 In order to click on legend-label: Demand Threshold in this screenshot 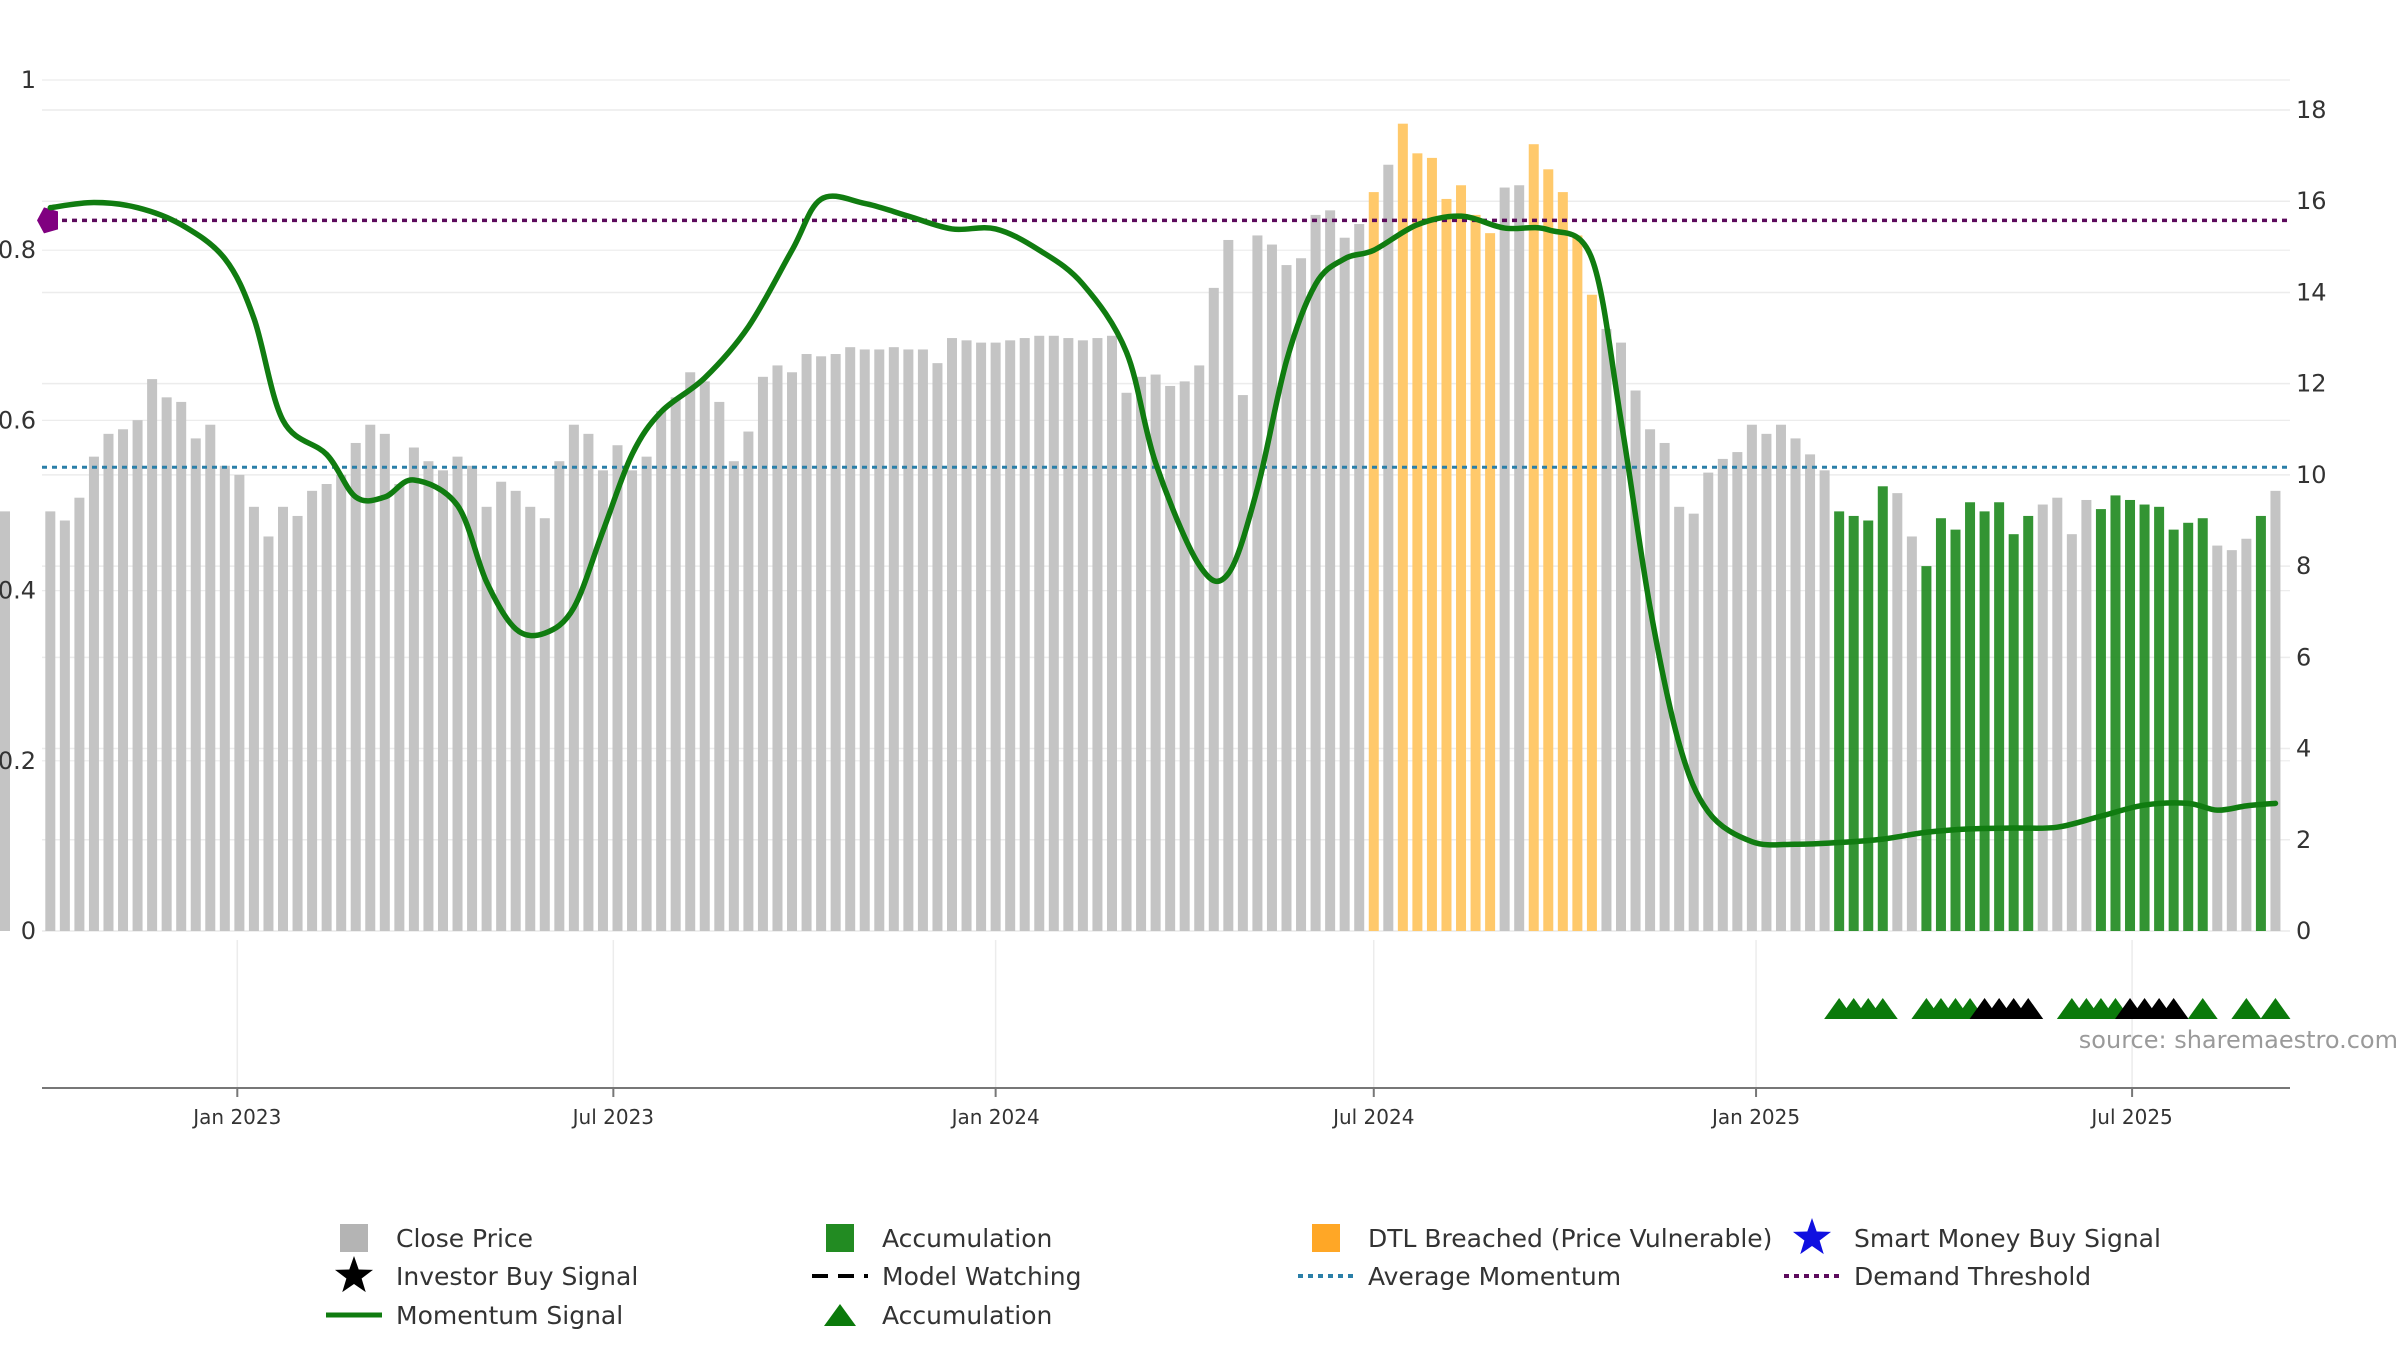, I will do `click(1972, 1276)`.